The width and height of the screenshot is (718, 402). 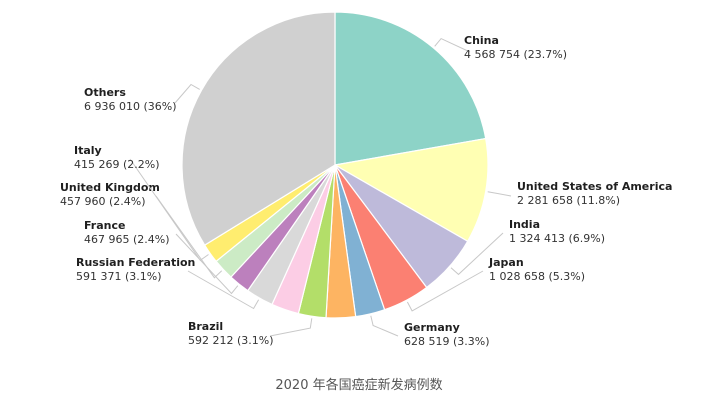 I want to click on slice-label-value: 628 519 (3.3%), so click(x=447, y=341).